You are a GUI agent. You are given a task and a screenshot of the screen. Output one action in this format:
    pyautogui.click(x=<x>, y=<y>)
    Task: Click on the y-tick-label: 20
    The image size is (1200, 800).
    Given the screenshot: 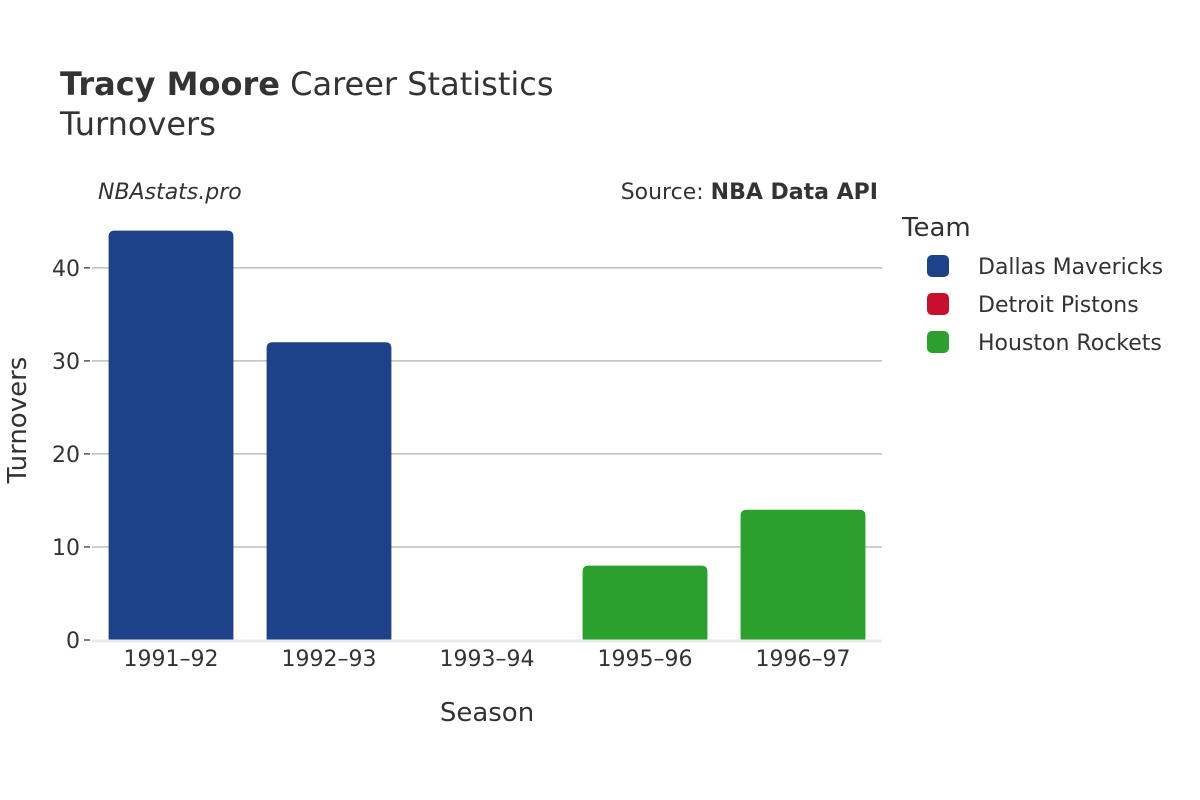 What is the action you would take?
    pyautogui.click(x=66, y=455)
    